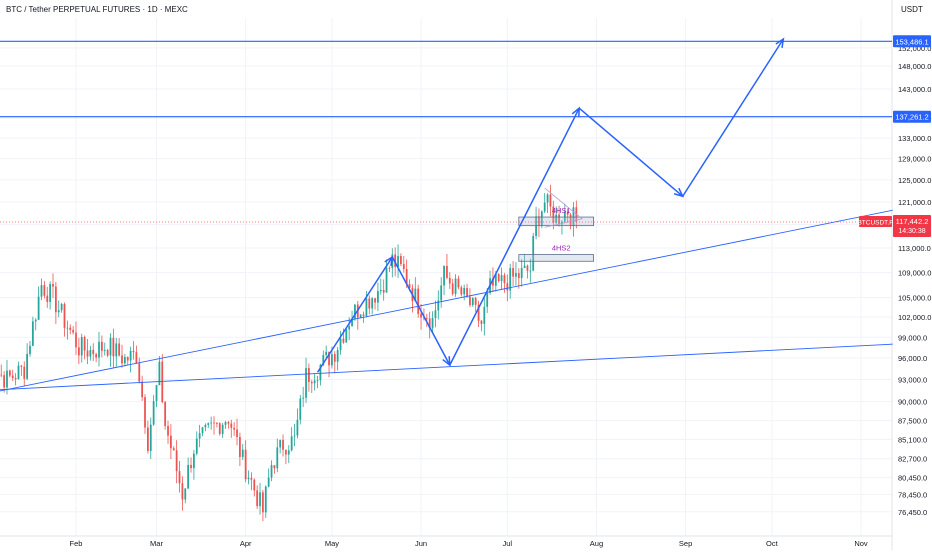 The image size is (932, 555). Describe the element at coordinates (556, 258) in the screenshot. I see `support-zone` at that location.